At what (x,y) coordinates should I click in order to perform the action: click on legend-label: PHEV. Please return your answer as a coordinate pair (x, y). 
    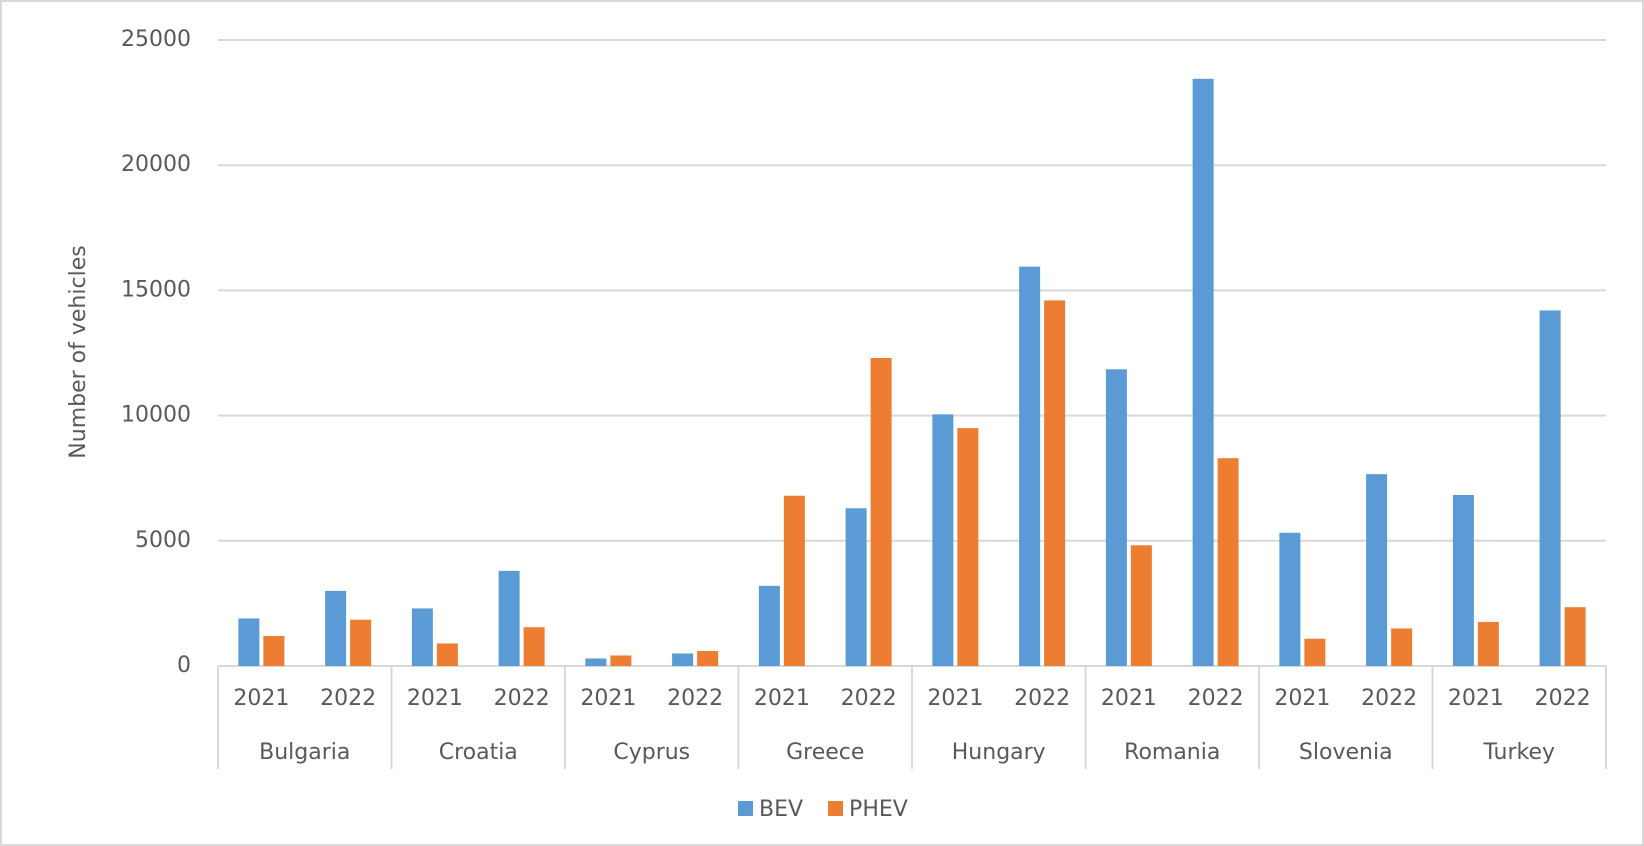
    Looking at the image, I should click on (878, 809).